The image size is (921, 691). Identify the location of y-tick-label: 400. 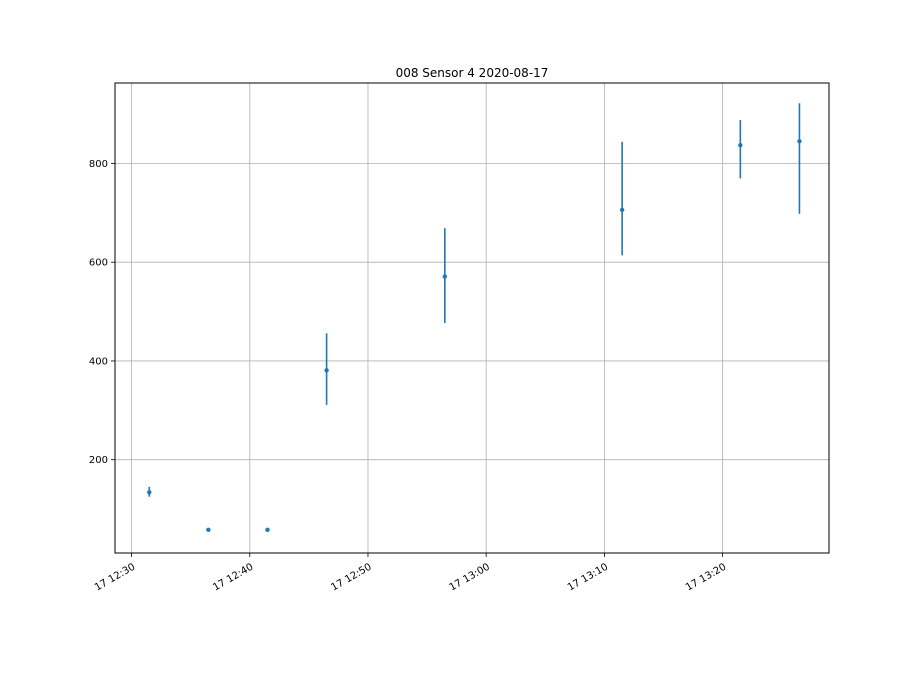
(98, 361).